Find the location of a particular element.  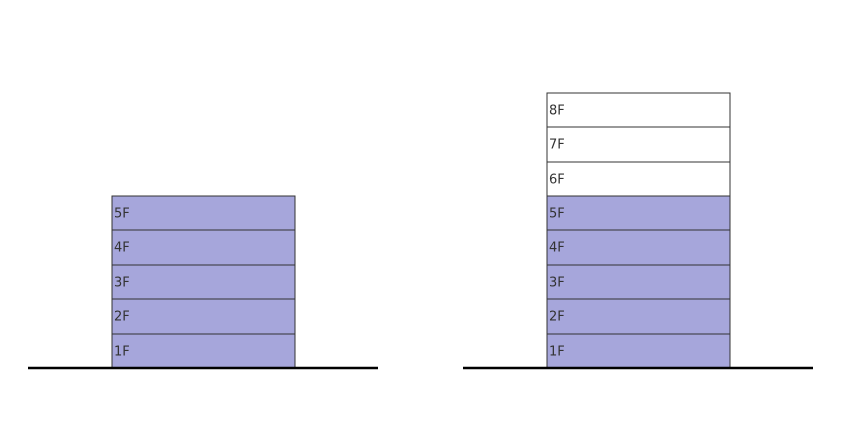

floor-label: 6F is located at coordinates (557, 180).